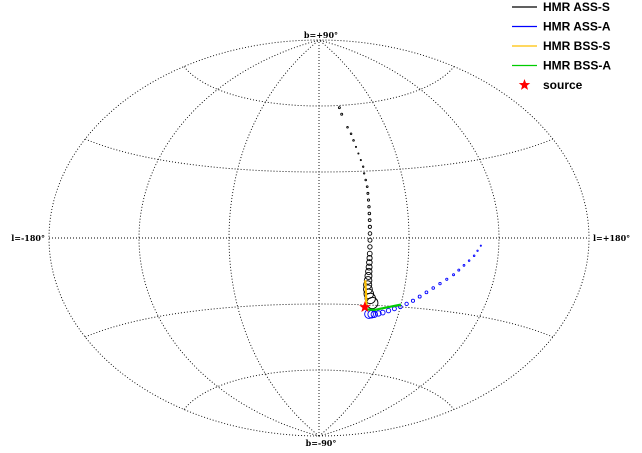 This screenshot has width=642, height=453. I want to click on tick-label-bottom: b=-90°, so click(321, 443).